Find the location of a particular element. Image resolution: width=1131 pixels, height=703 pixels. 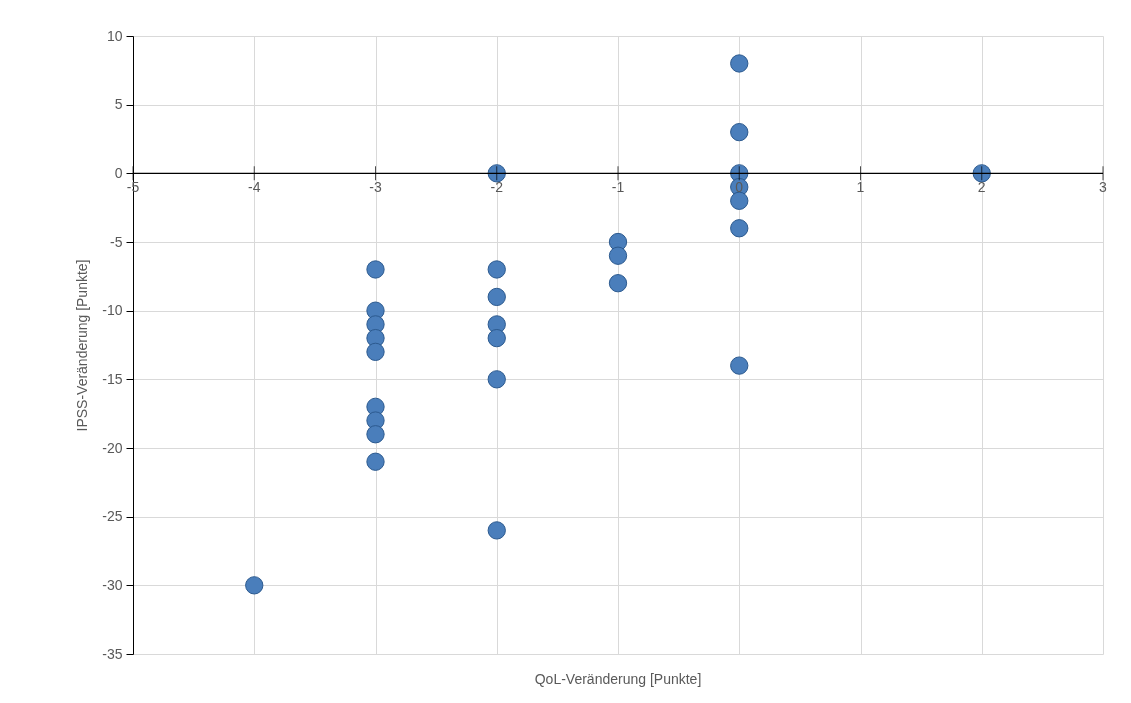

x-axis-title: QoL-Veränderung [Punkte] is located at coordinates (618, 679).